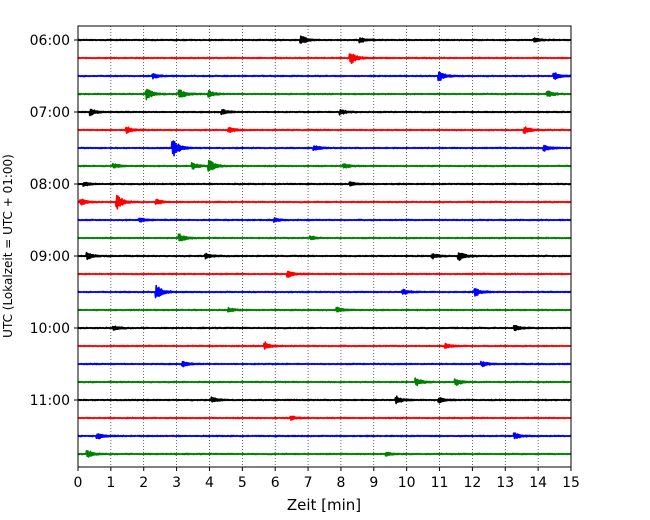 Image resolution: width=650 pixels, height=520 pixels. Describe the element at coordinates (143, 483) in the screenshot. I see `x-tick-label: 2` at that location.